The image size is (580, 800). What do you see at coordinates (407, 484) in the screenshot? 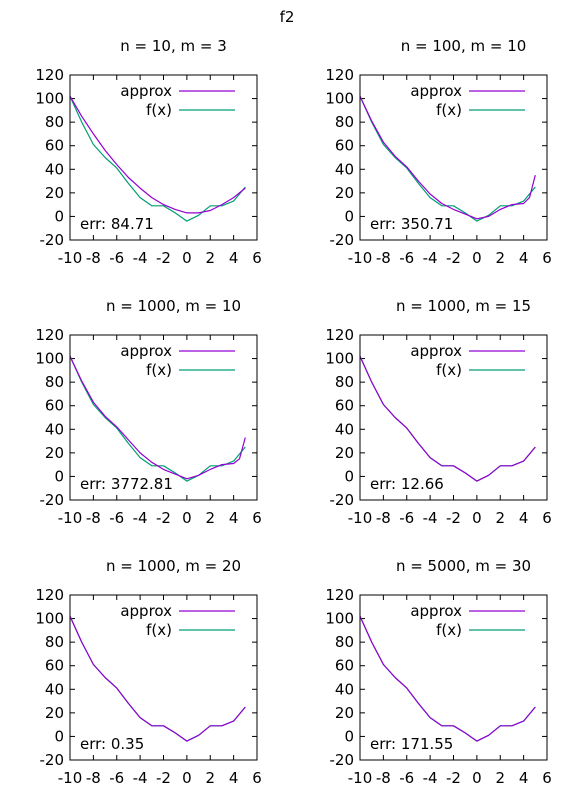
I see `error-annotation: err: 12.66` at bounding box center [407, 484].